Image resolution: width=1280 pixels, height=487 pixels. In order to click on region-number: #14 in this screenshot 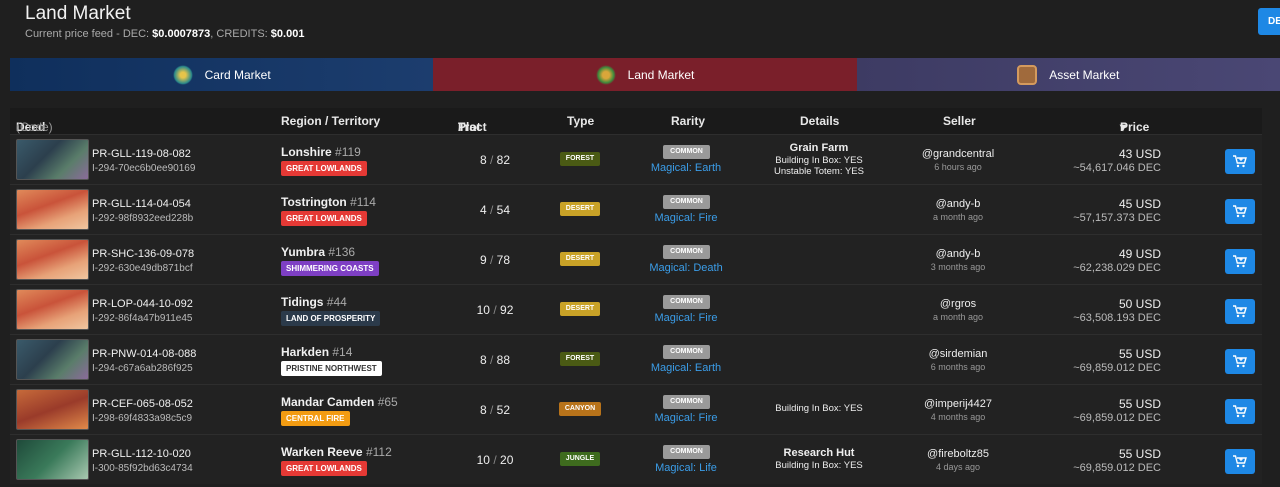, I will do `click(342, 352)`.